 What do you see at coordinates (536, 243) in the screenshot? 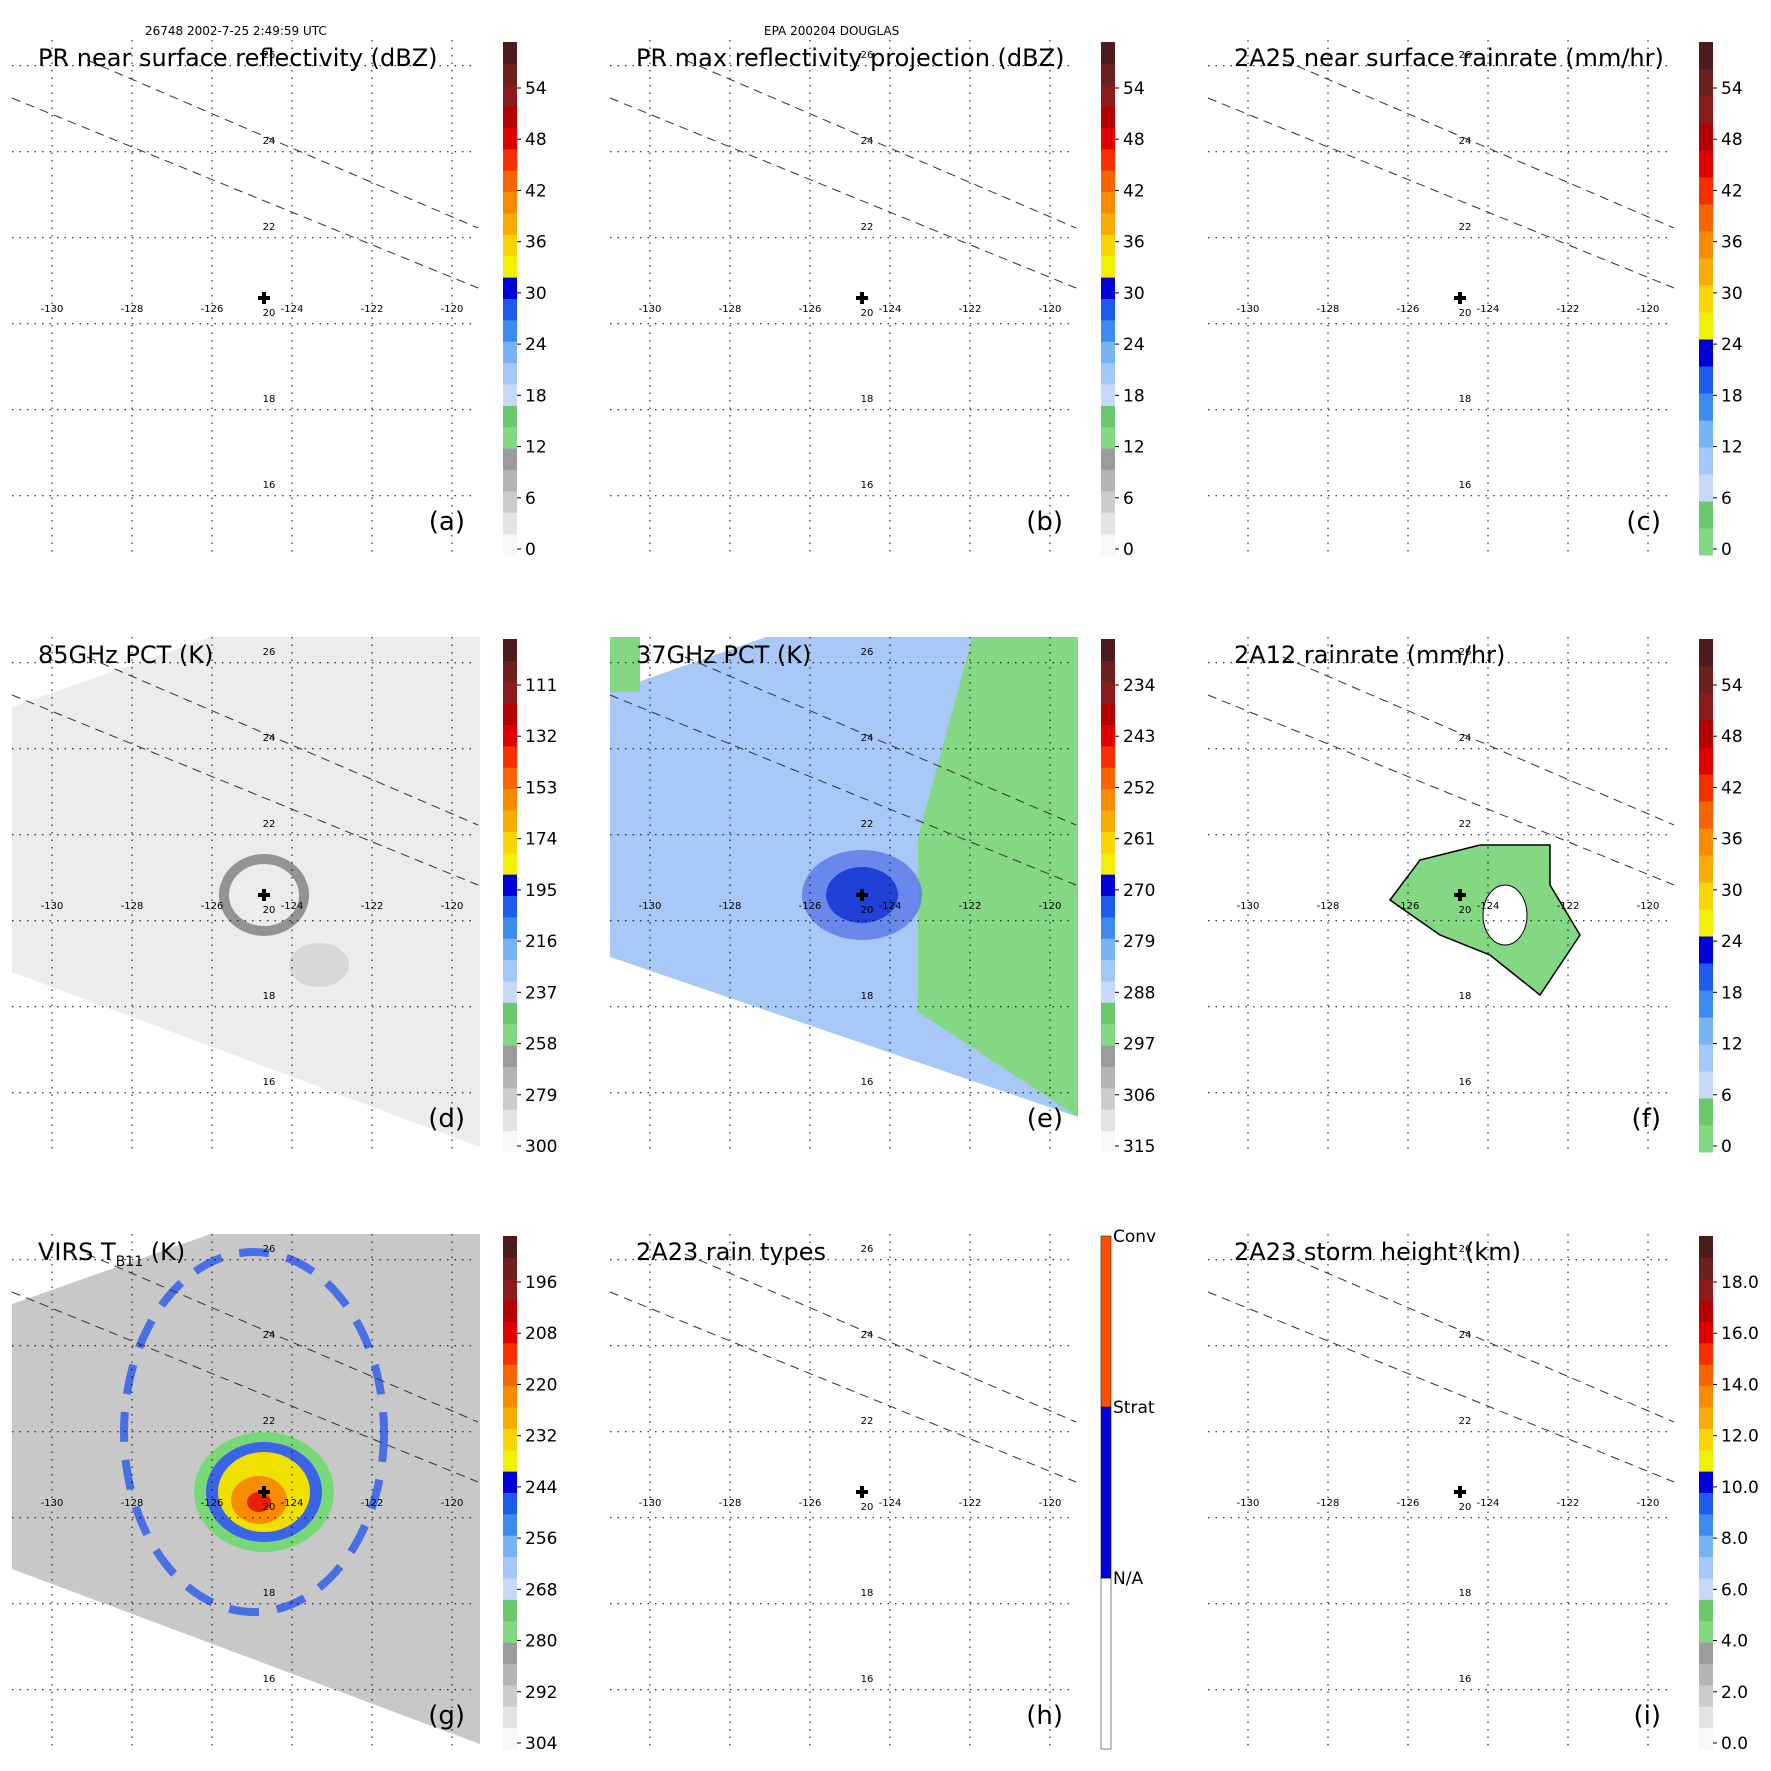
I see `colorbar-tick: 36` at bounding box center [536, 243].